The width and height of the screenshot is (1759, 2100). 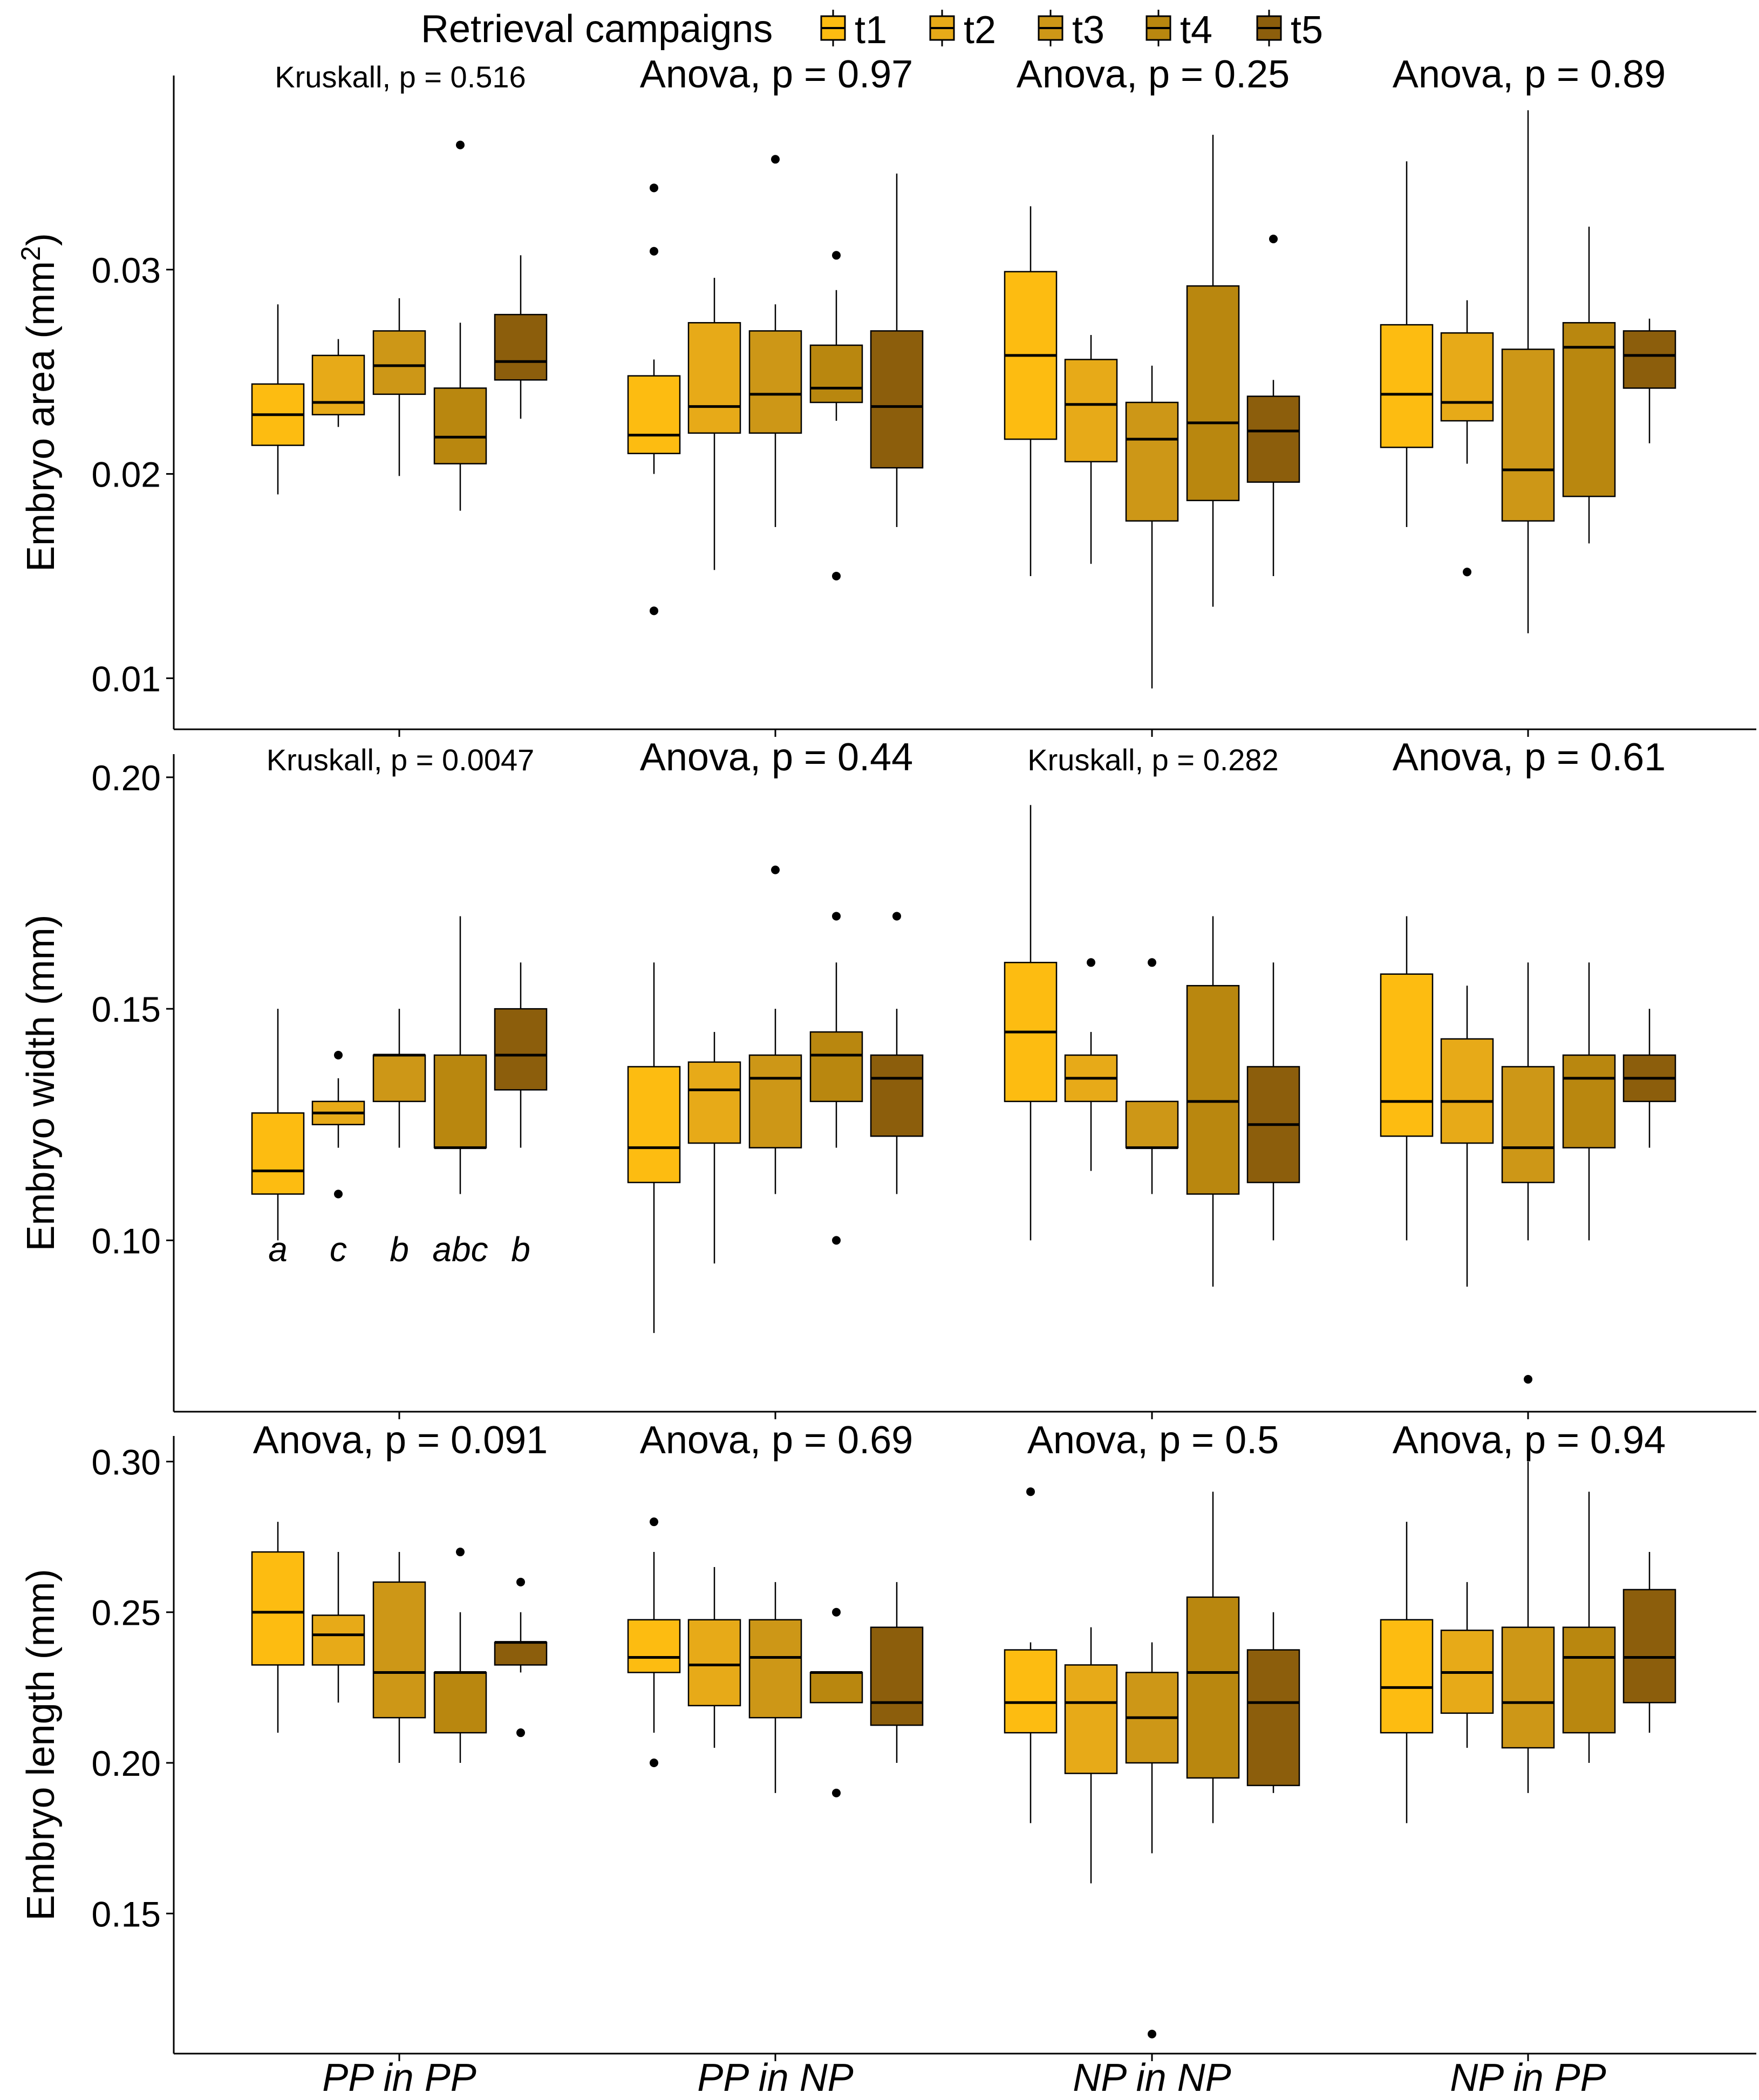 I want to click on y-axis-title: Embryo area (mm2), so click(x=39, y=402).